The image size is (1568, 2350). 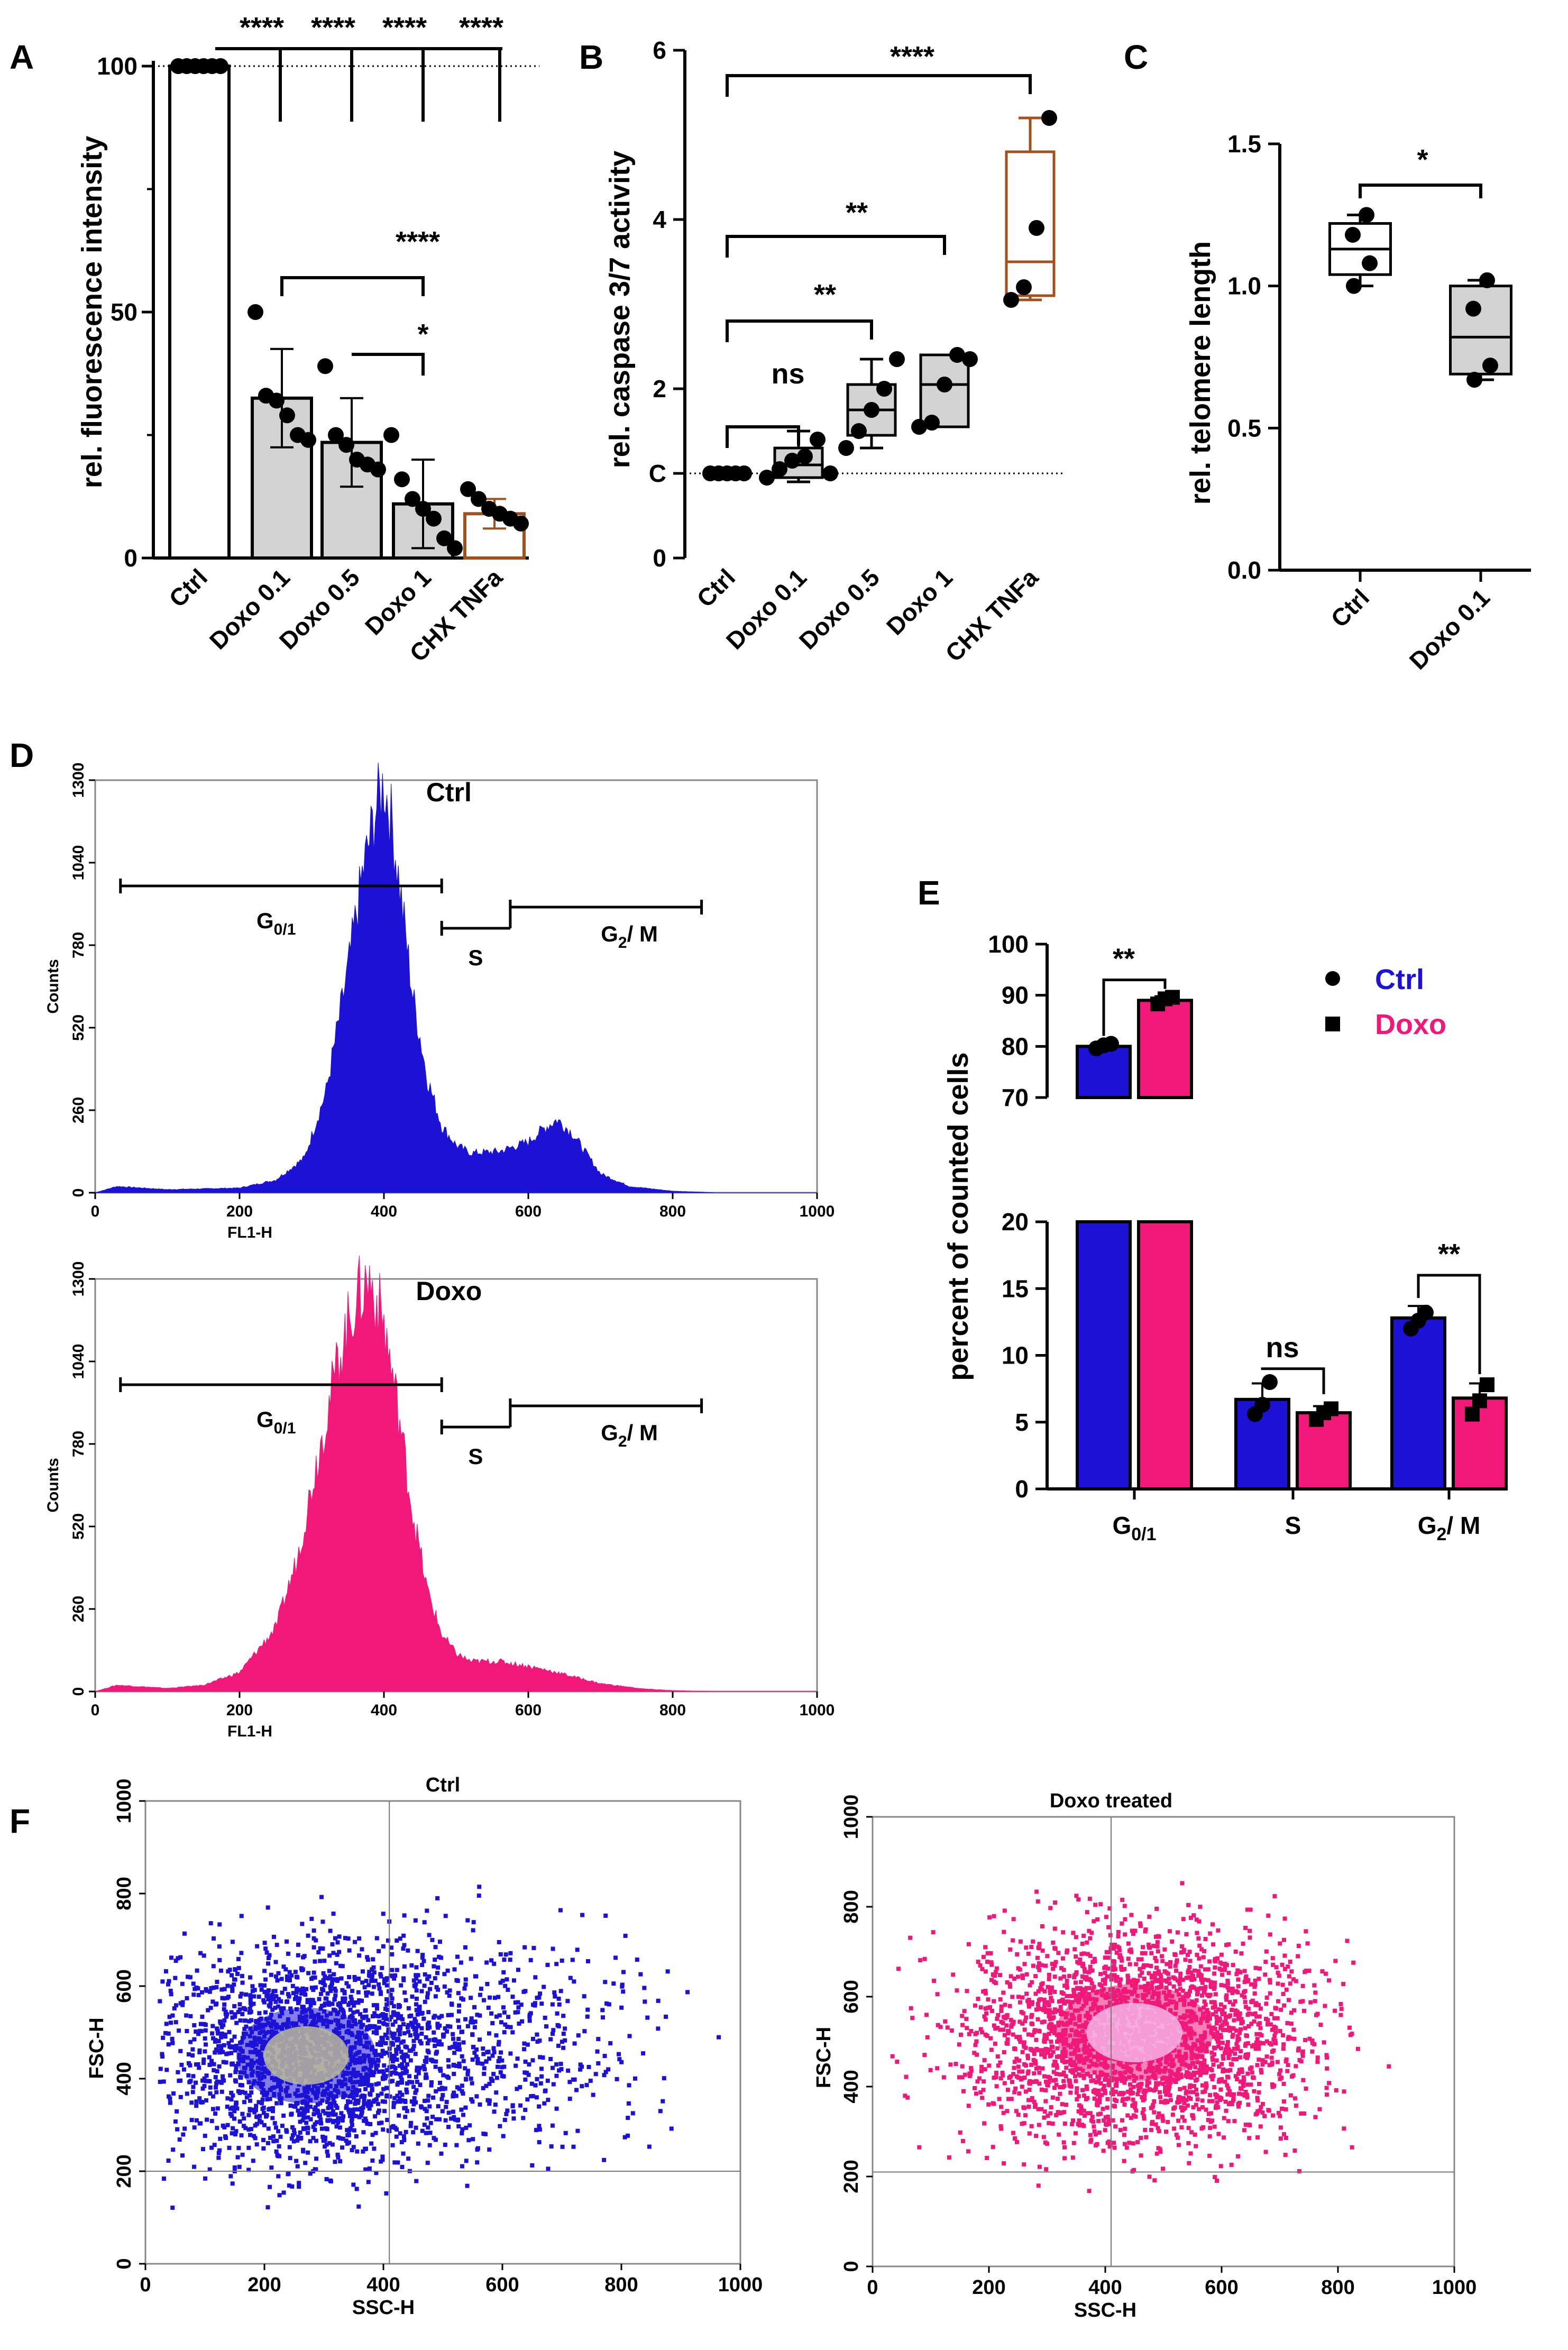 What do you see at coordinates (1121, 1525) in the screenshot?
I see `e-xtick-label-base: G` at bounding box center [1121, 1525].